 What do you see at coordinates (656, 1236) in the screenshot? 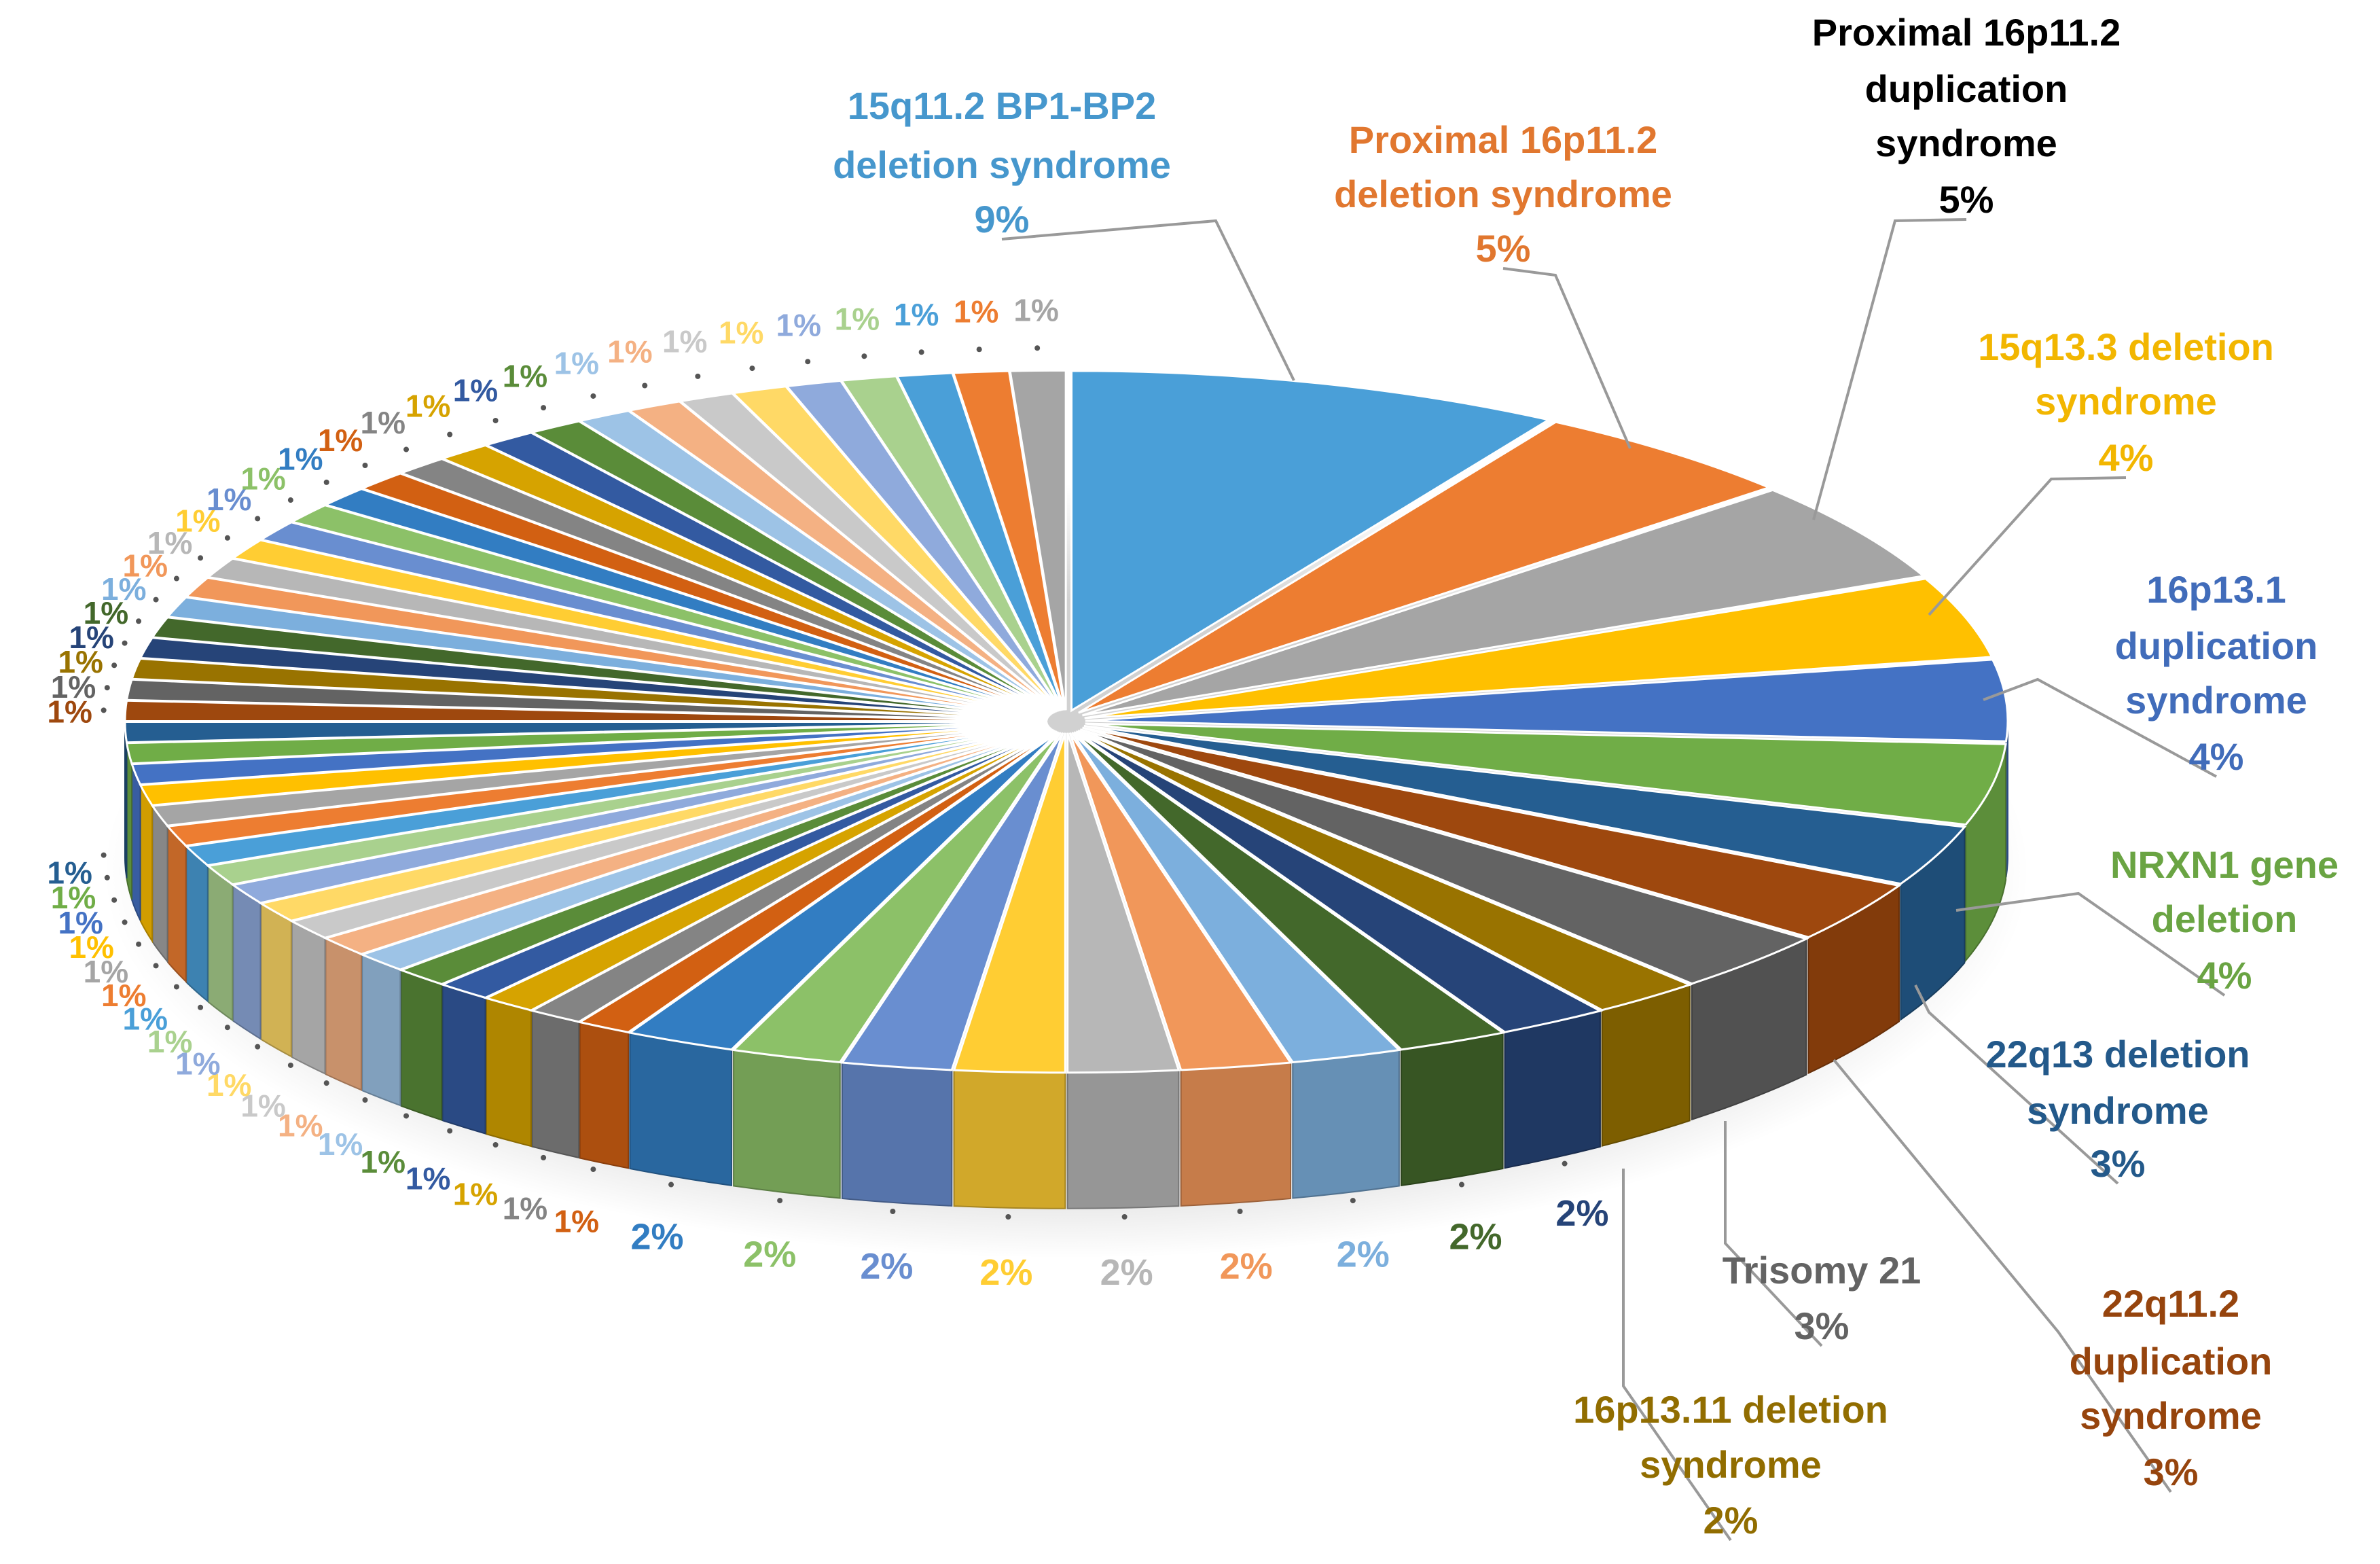
I see `slice-pct-18: 2%` at bounding box center [656, 1236].